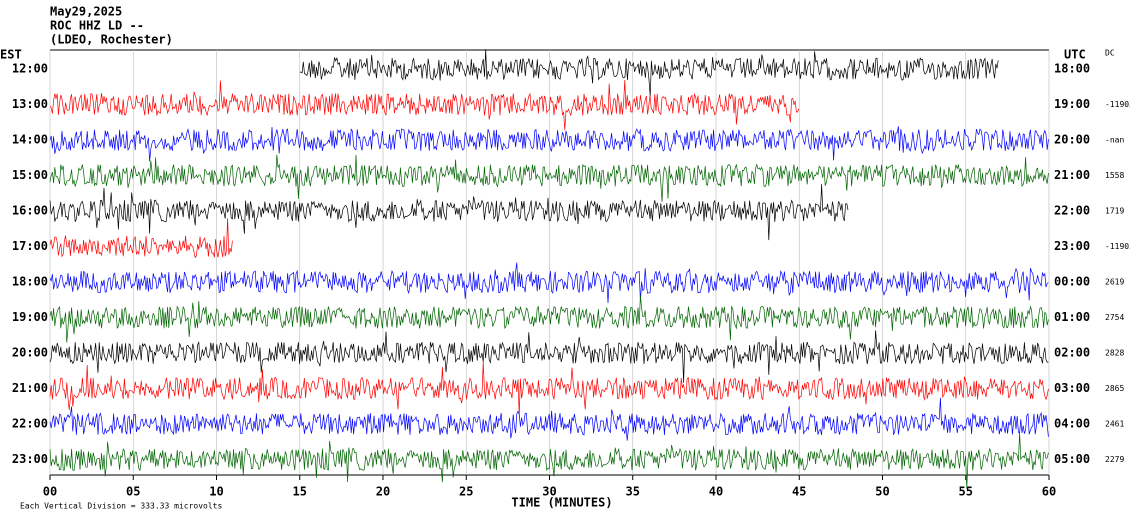 The width and height of the screenshot is (1130, 519). What do you see at coordinates (30, 69) in the screenshot?
I see `est-label: 12:00` at bounding box center [30, 69].